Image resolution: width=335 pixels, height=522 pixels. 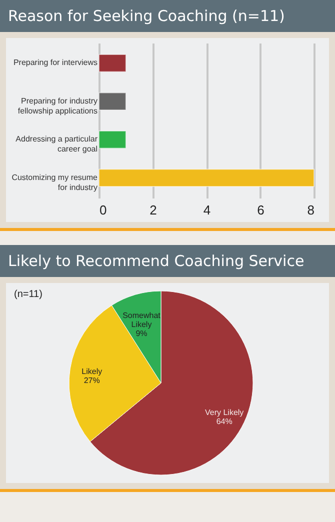 I want to click on data-label: 9%, so click(x=142, y=333).